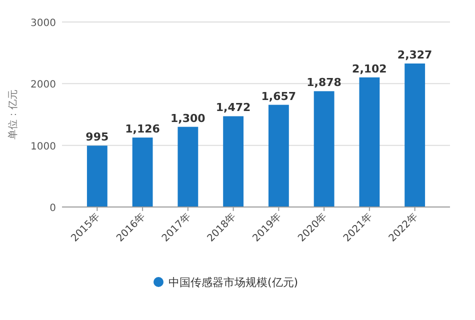 This screenshot has height=320, width=475. I want to click on data-label: 995, so click(97, 137).